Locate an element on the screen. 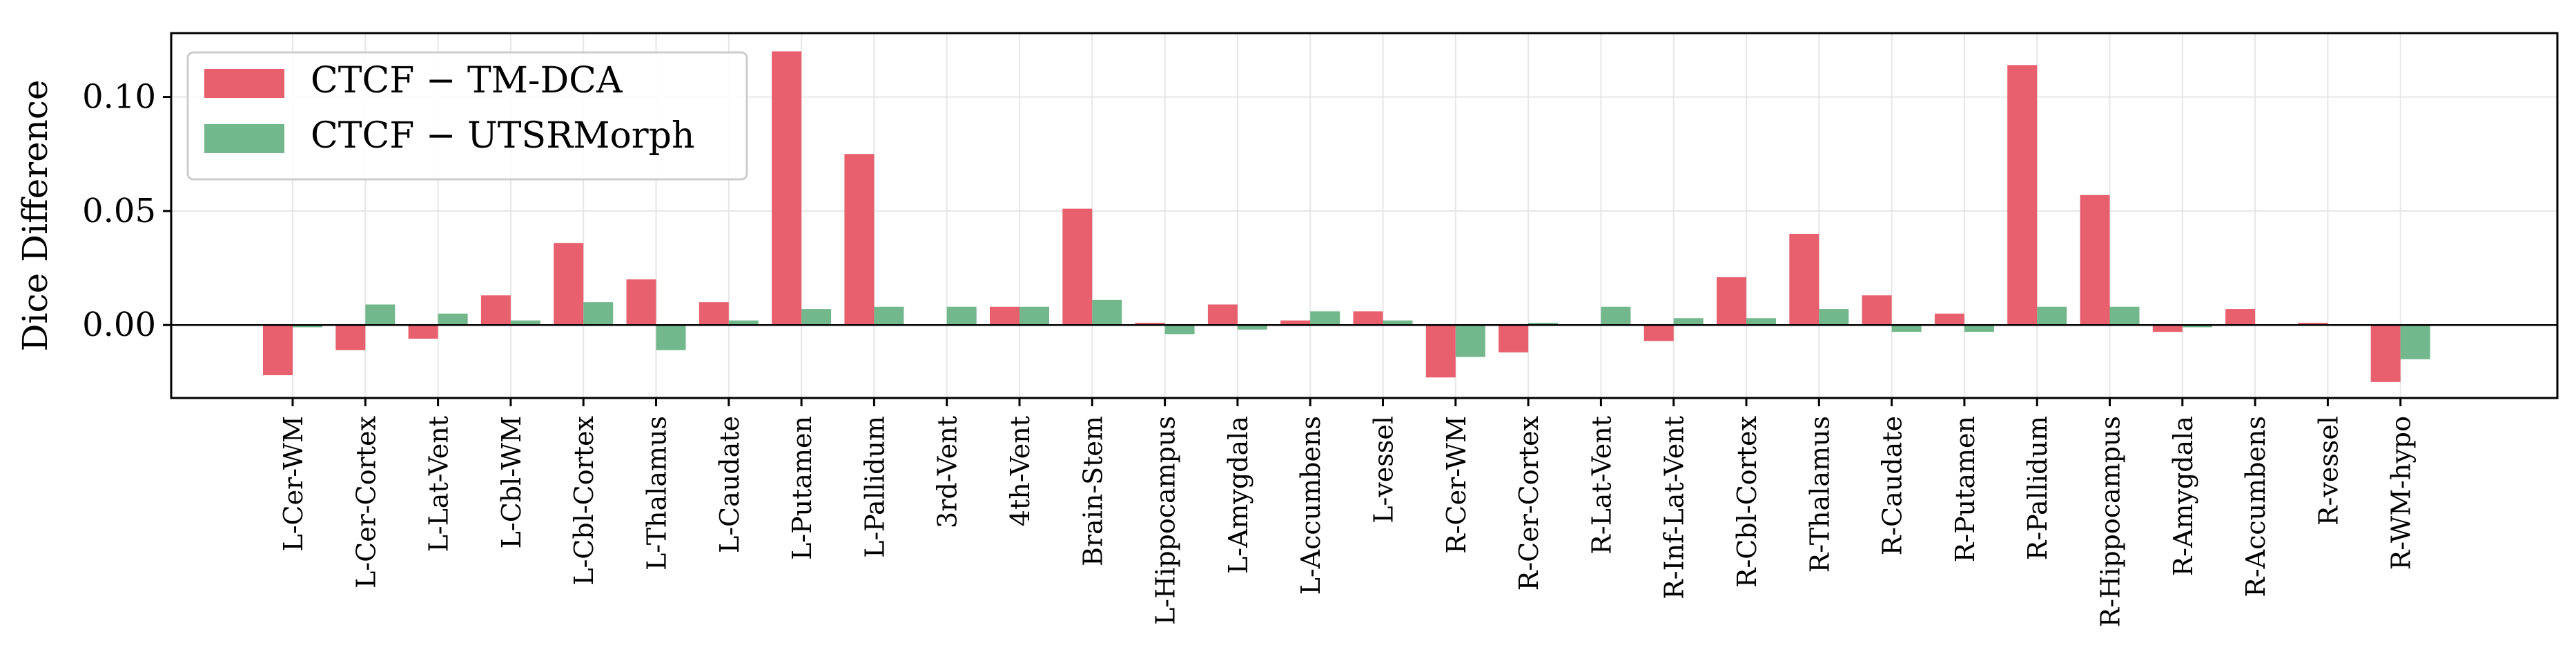  x-tick-label: Brain-Stem is located at coordinates (1092, 491).